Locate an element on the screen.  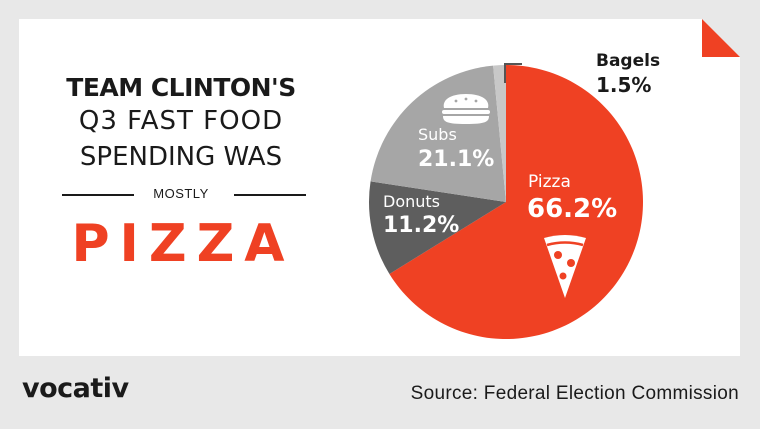
bagels-value-label: 1.5% is located at coordinates (623, 85).